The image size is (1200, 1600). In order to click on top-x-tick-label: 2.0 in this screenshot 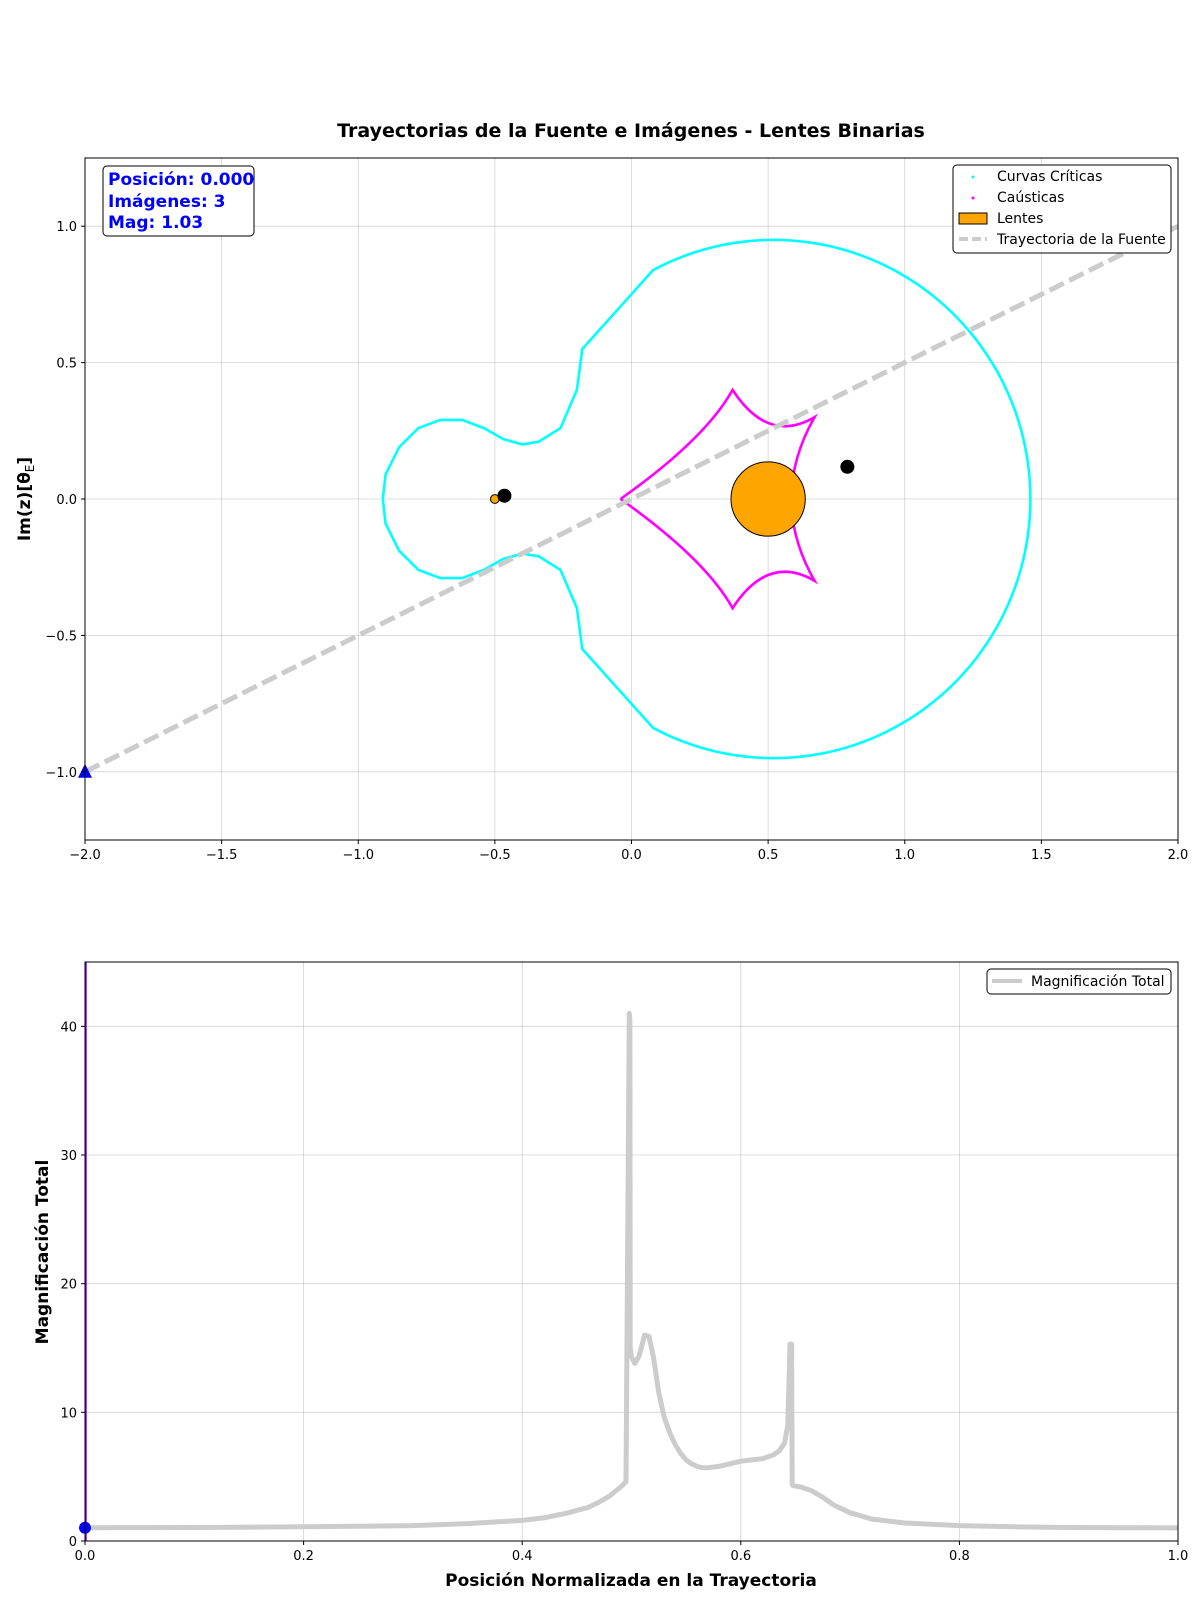, I will do `click(1178, 855)`.